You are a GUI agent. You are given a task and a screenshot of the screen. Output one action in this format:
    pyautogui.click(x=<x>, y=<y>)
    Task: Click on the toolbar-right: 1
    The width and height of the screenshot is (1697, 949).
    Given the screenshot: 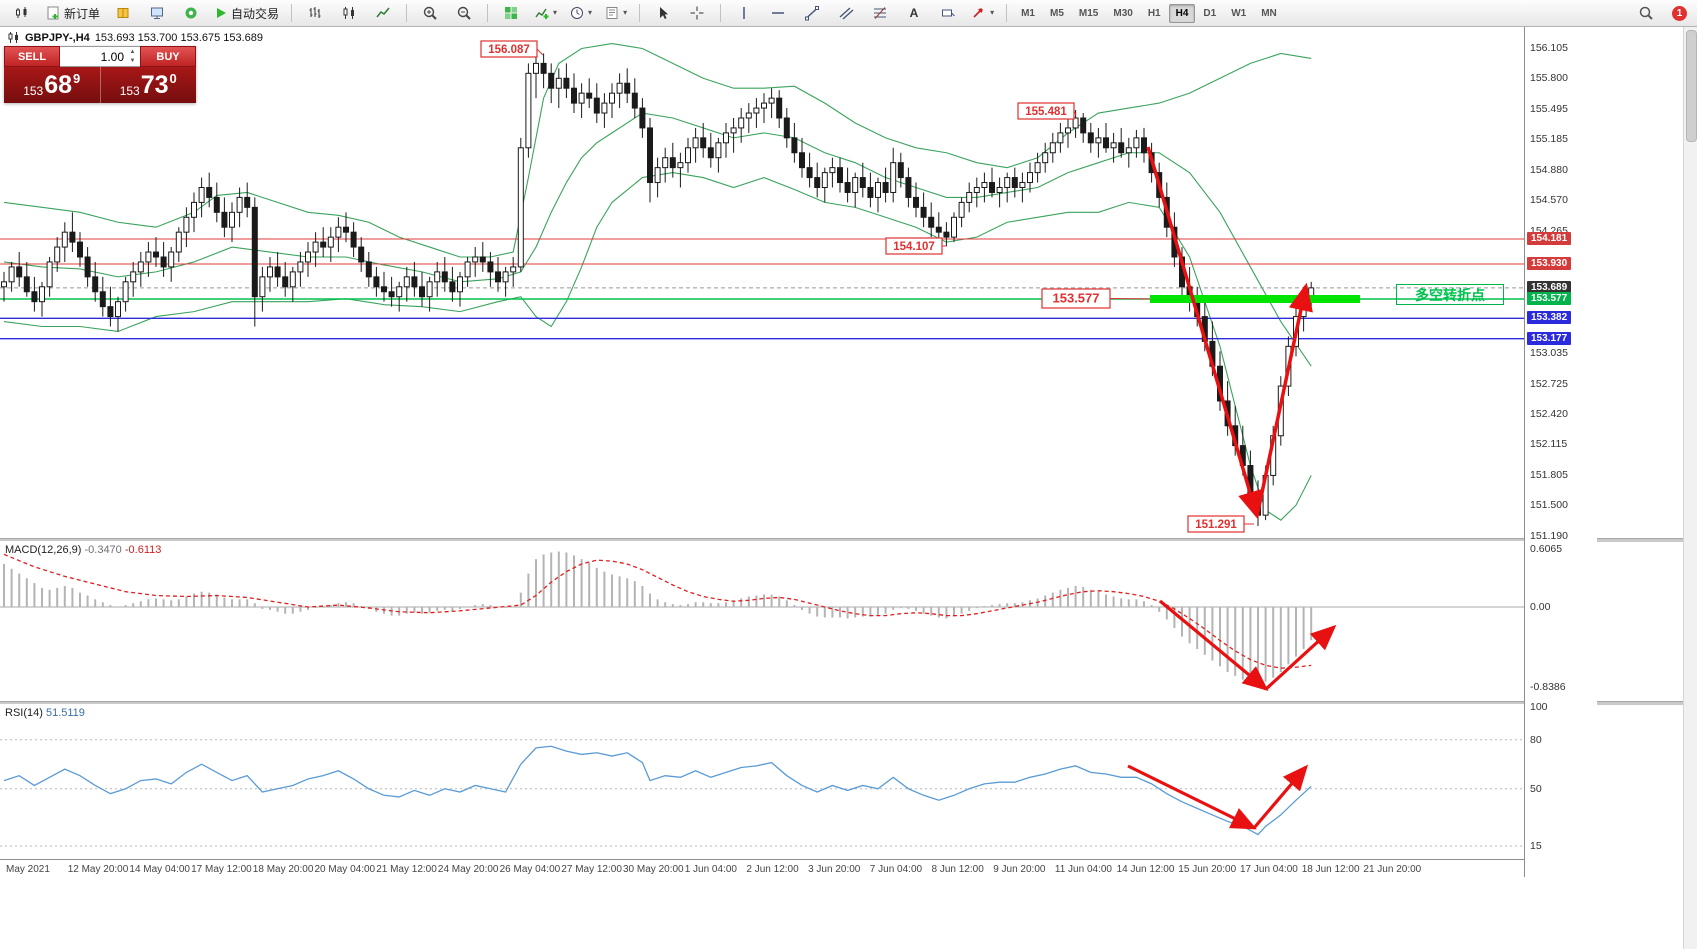 What is the action you would take?
    pyautogui.click(x=1660, y=13)
    